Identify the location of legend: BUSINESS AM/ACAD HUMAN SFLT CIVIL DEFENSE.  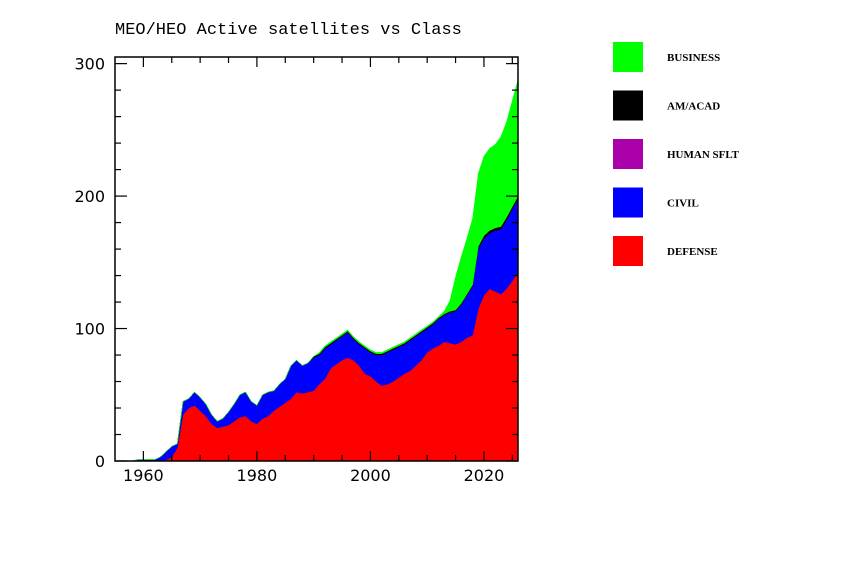
(676, 154).